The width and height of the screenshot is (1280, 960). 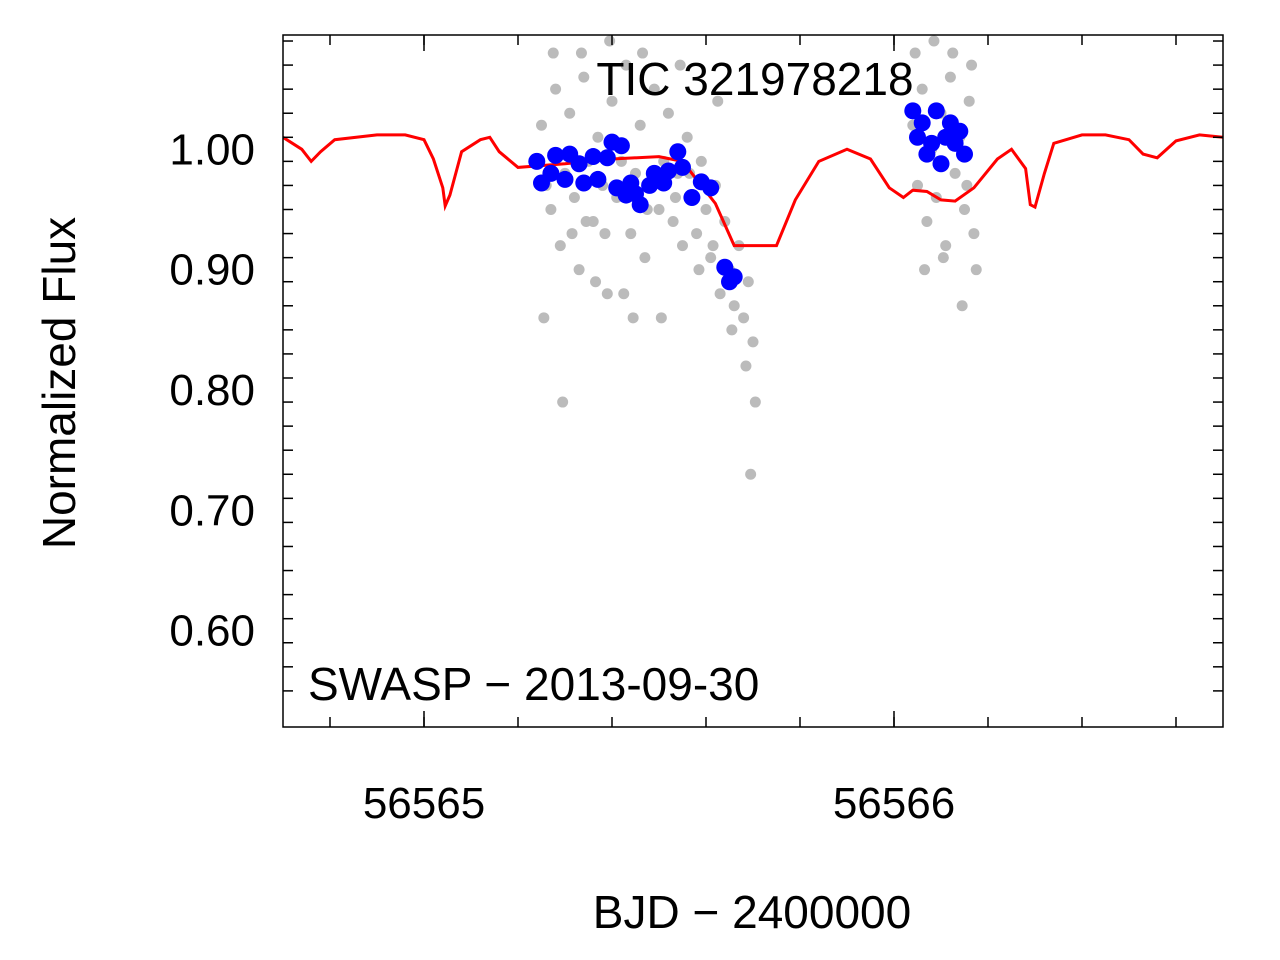 What do you see at coordinates (212, 510) in the screenshot?
I see `y-tick-label: 0.70` at bounding box center [212, 510].